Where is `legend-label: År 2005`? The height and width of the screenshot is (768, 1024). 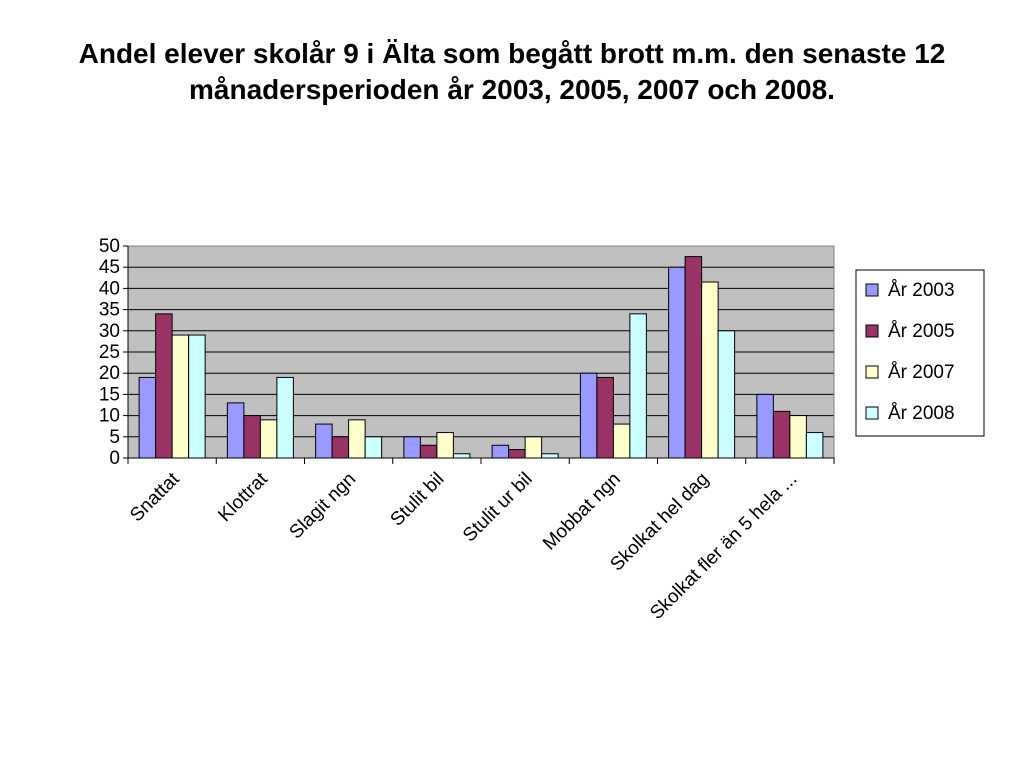 legend-label: År 2005 is located at coordinates (921, 331).